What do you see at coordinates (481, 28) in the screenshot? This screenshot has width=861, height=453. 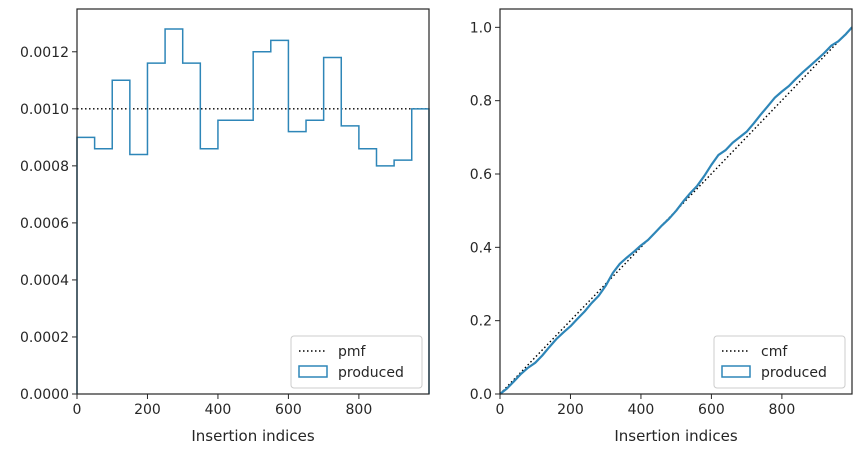 I see `y-tick-label: 1.0` at bounding box center [481, 28].